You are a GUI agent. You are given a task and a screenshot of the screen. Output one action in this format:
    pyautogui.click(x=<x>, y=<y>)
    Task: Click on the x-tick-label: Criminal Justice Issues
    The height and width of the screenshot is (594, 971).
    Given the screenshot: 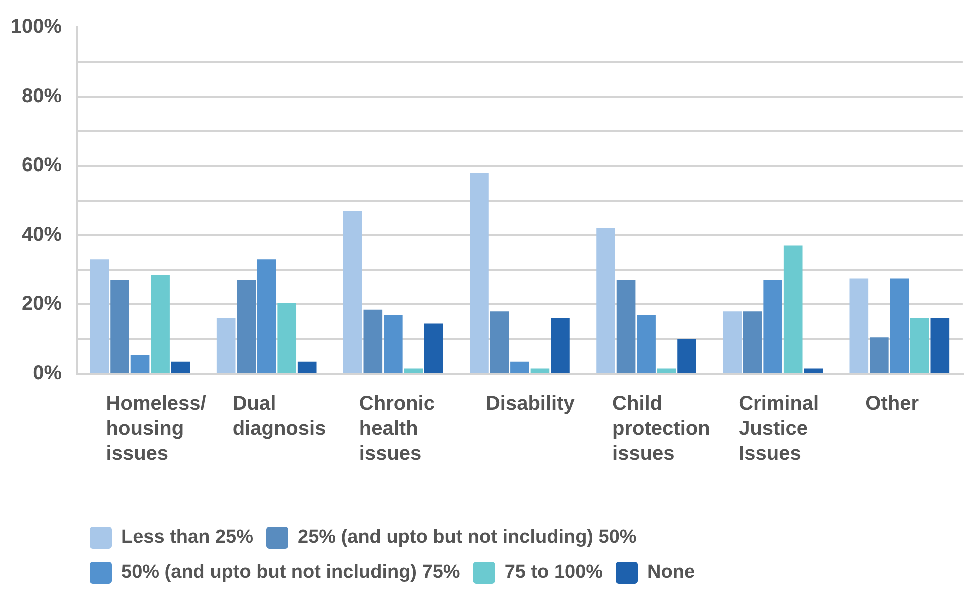 What is the action you would take?
    pyautogui.click(x=779, y=429)
    